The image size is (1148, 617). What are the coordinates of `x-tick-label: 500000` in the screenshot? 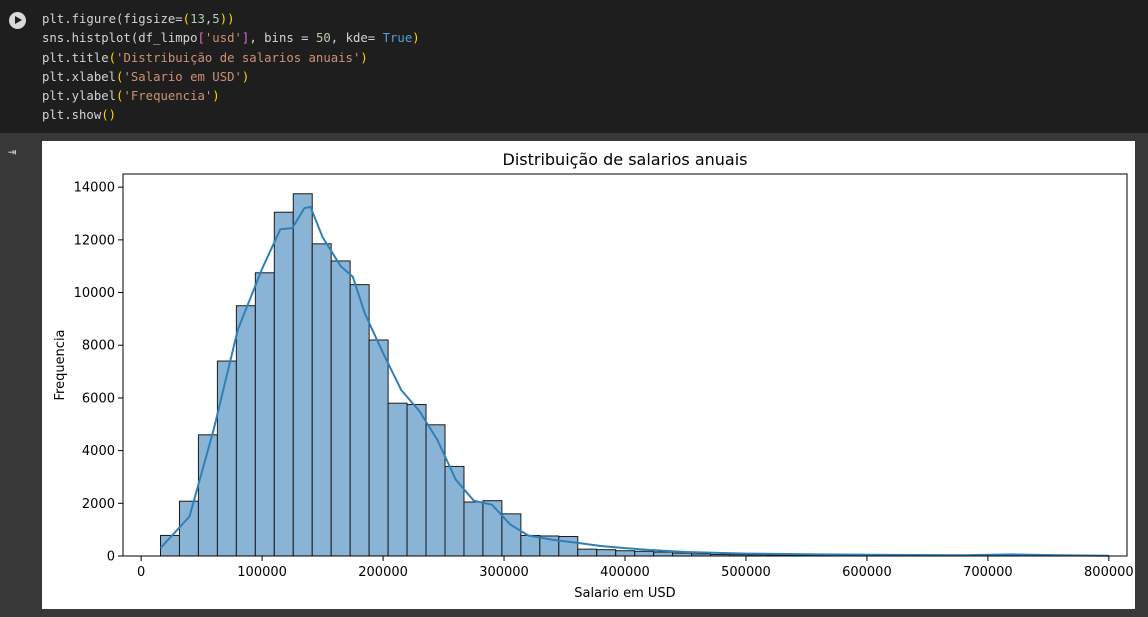 It's located at (746, 572).